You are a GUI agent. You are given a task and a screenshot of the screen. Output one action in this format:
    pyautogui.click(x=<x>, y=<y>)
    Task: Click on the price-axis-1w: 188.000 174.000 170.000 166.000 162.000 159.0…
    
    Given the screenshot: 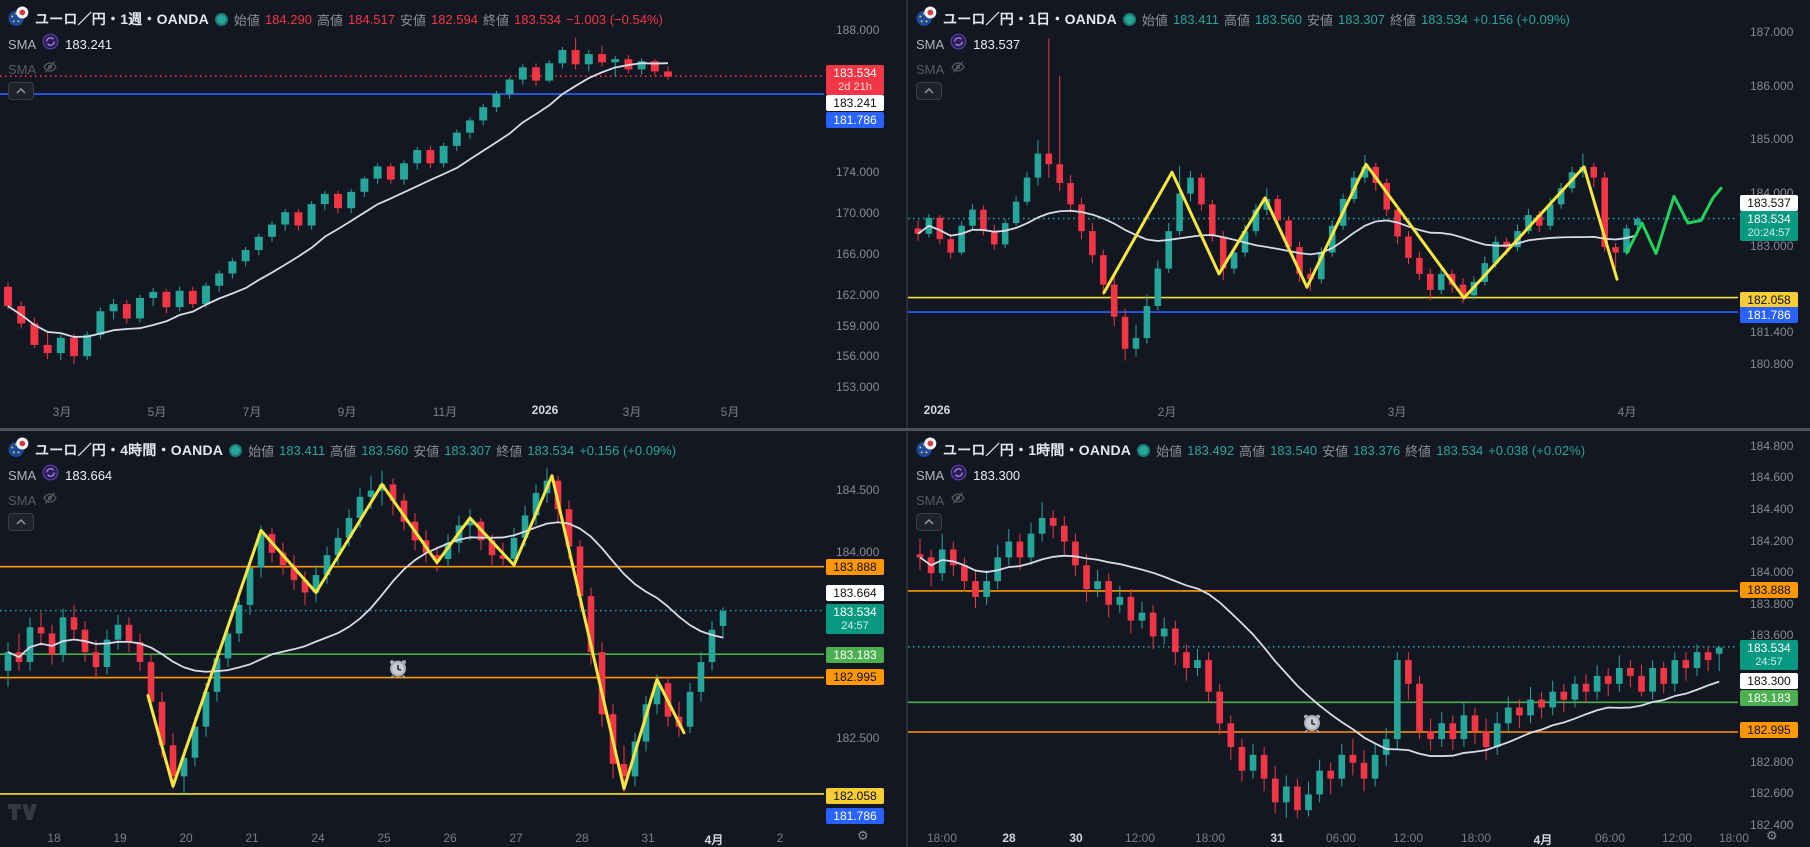 What is the action you would take?
    pyautogui.click(x=865, y=199)
    